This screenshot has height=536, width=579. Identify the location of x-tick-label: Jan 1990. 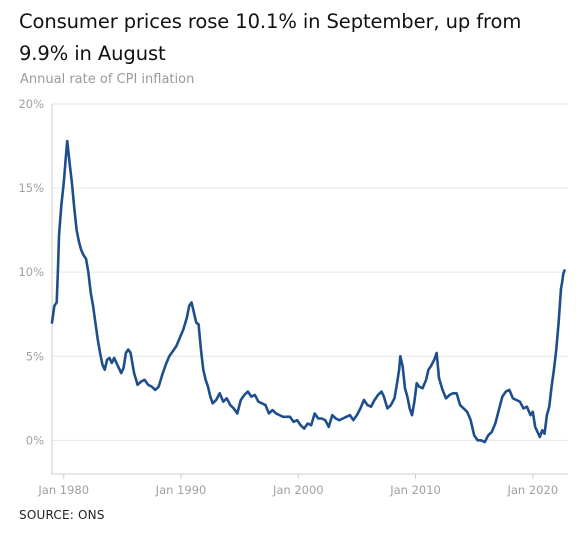
(181, 490).